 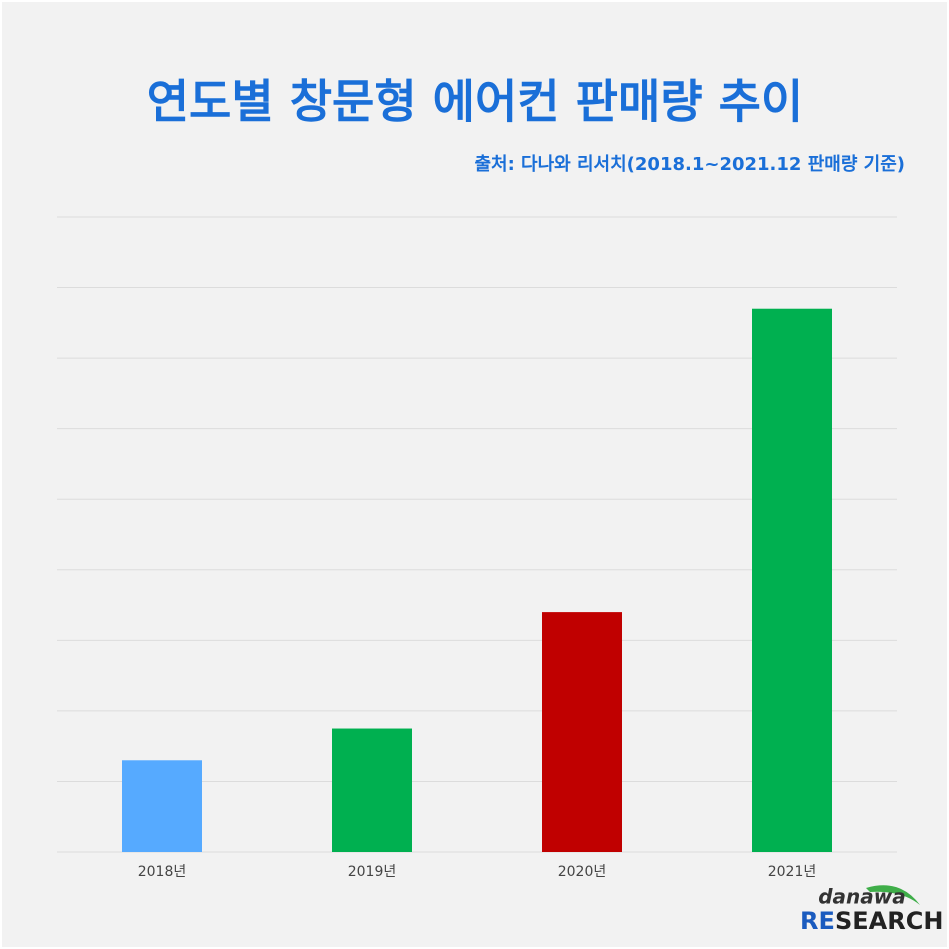 What do you see at coordinates (889, 921) in the screenshot?
I see `logo-rest: SEARCH` at bounding box center [889, 921].